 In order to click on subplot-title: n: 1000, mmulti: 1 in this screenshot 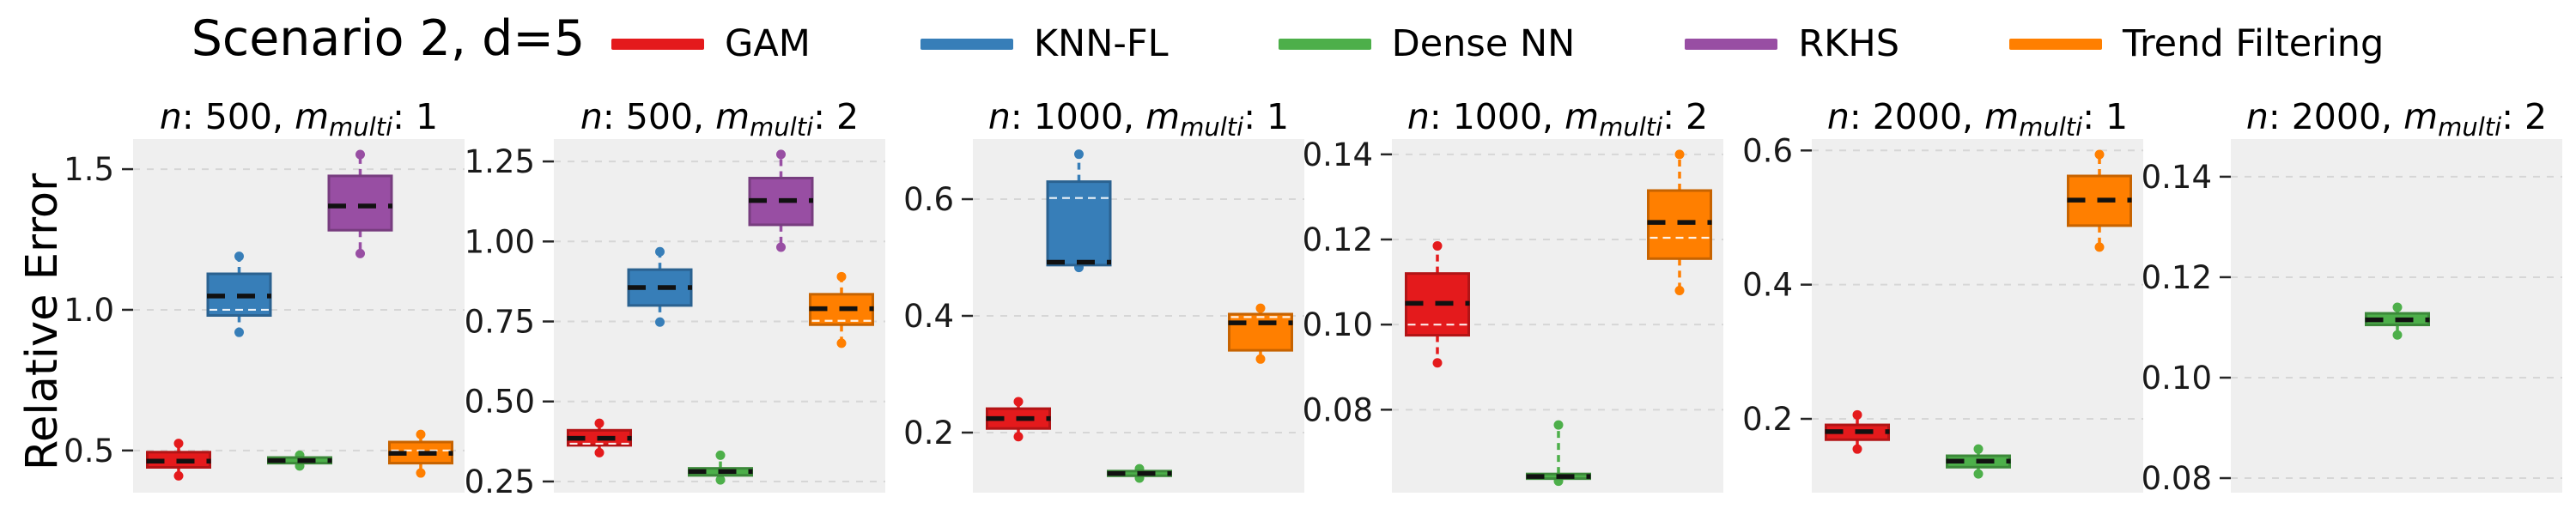, I will do `click(1138, 119)`.